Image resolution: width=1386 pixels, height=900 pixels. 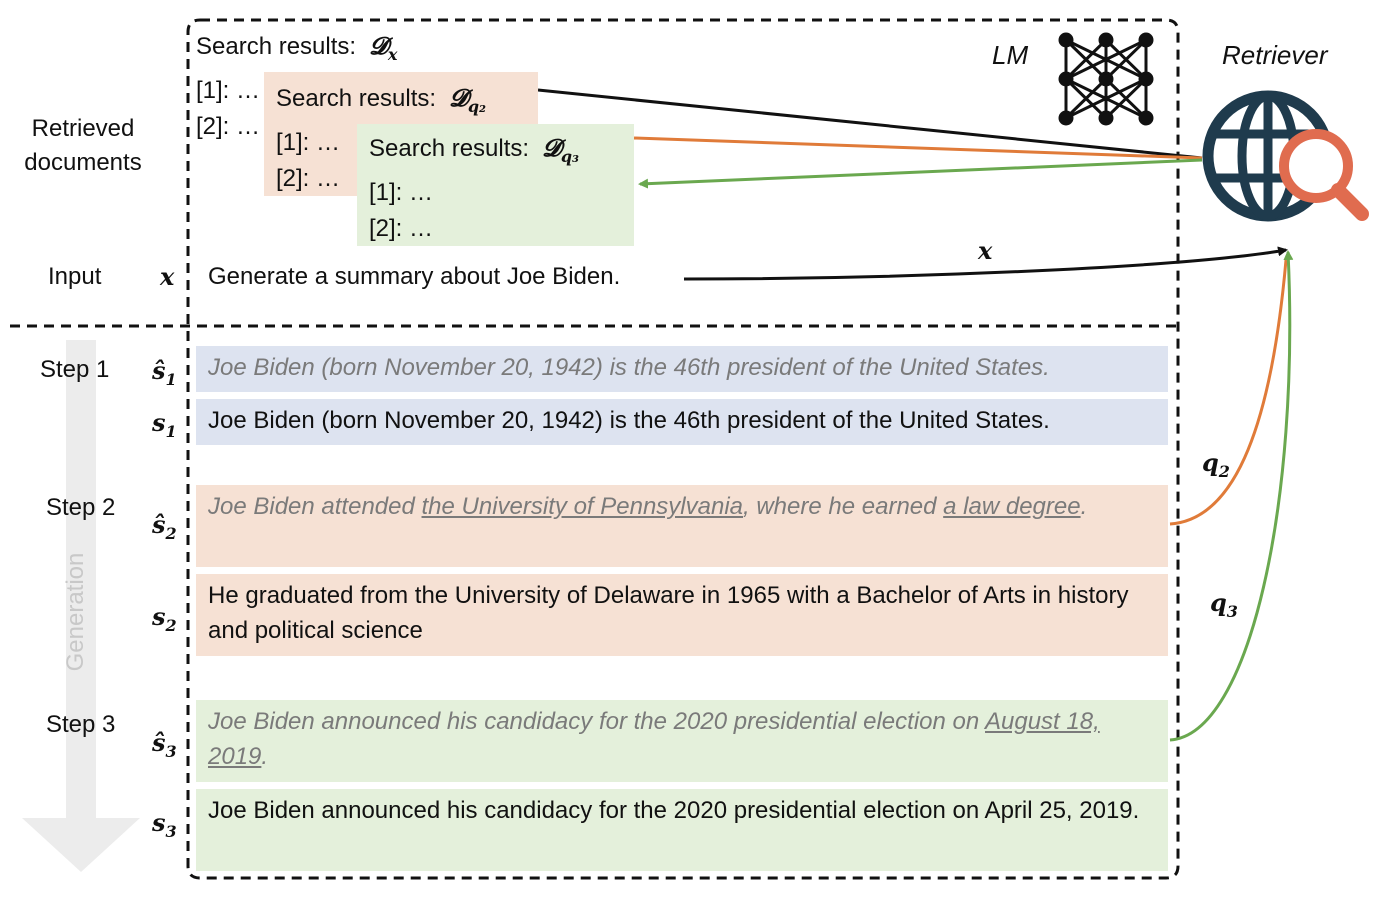 I want to click on step1-label: Step 1, so click(x=75, y=369).